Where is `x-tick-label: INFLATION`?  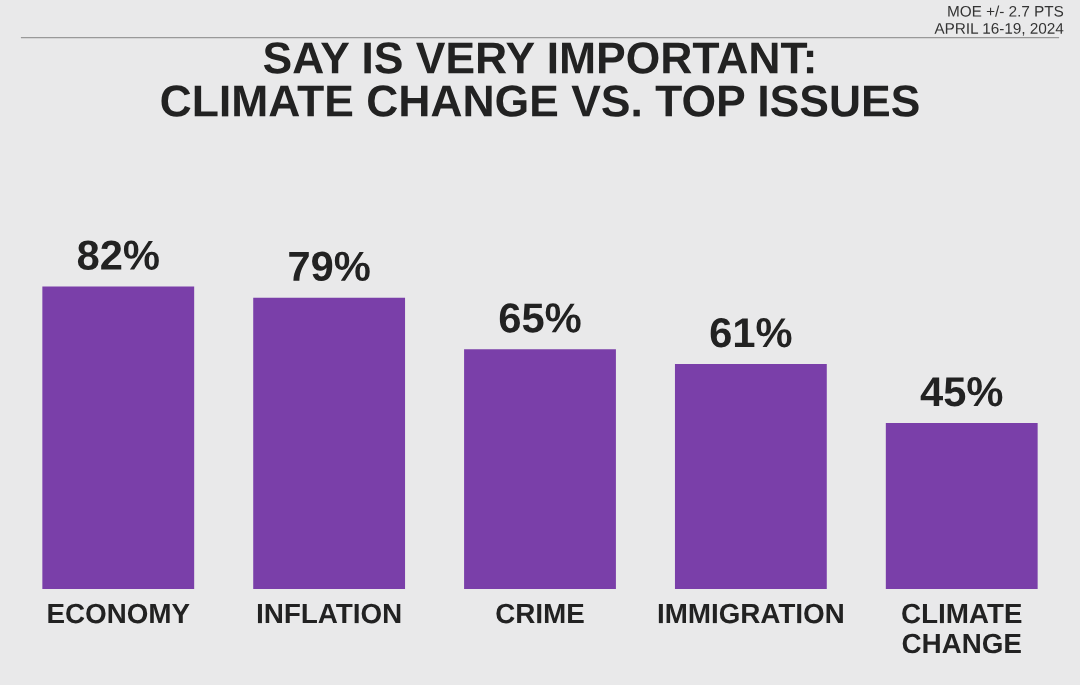 x-tick-label: INFLATION is located at coordinates (329, 613).